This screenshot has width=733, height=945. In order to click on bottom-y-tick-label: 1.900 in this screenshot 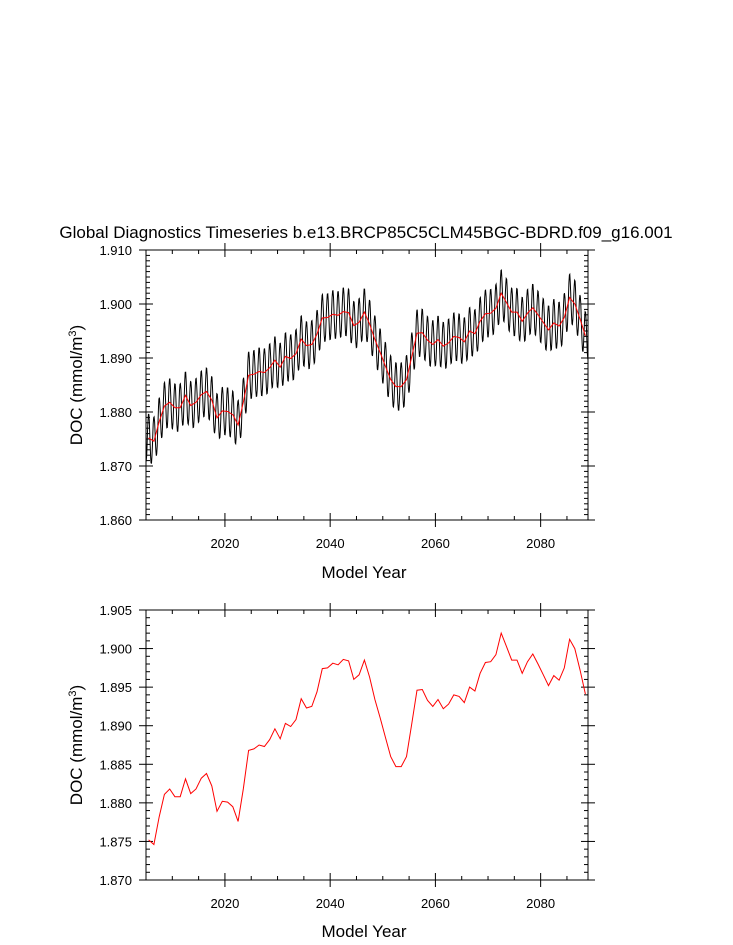, I will do `click(115, 649)`.